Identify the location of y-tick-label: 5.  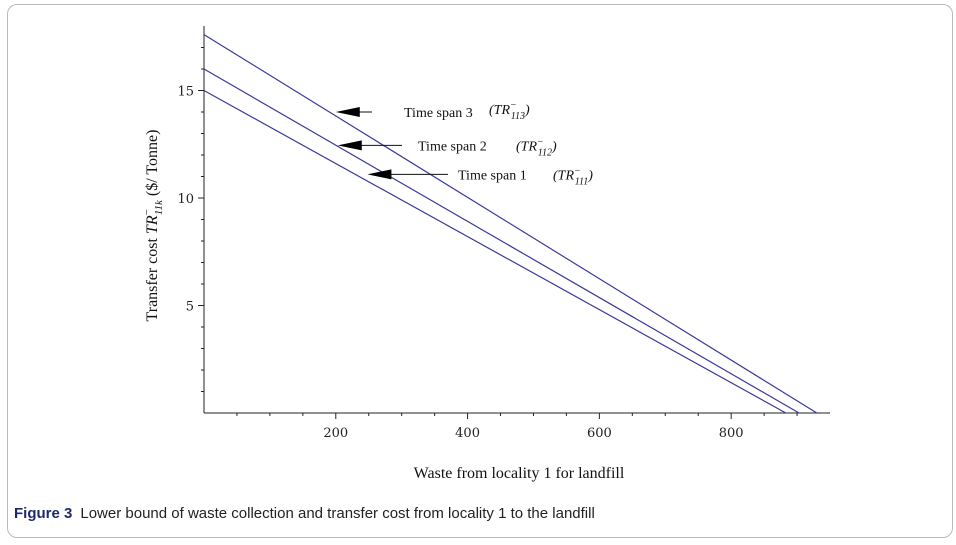
(190, 307).